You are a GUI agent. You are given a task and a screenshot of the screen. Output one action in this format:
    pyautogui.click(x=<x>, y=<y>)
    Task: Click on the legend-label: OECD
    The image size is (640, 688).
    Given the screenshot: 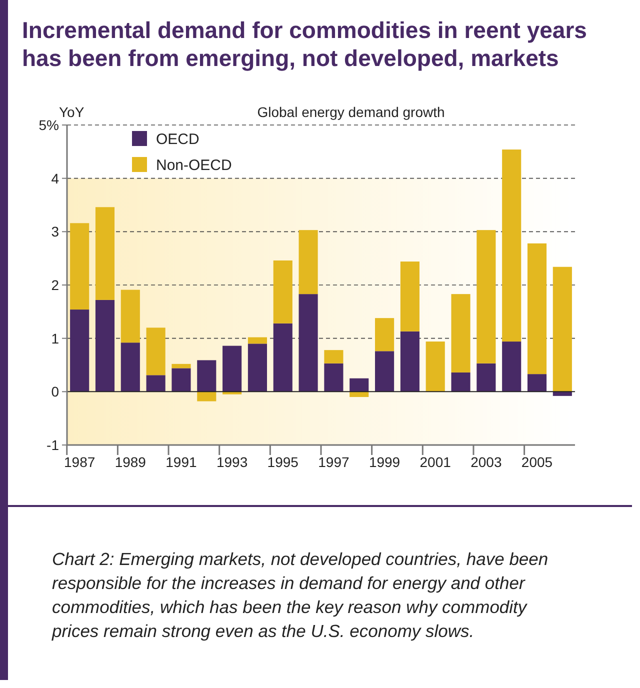 What is the action you would take?
    pyautogui.click(x=178, y=139)
    